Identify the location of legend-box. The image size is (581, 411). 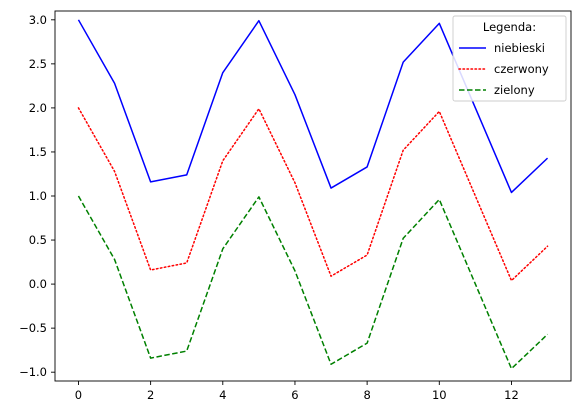
(509, 58).